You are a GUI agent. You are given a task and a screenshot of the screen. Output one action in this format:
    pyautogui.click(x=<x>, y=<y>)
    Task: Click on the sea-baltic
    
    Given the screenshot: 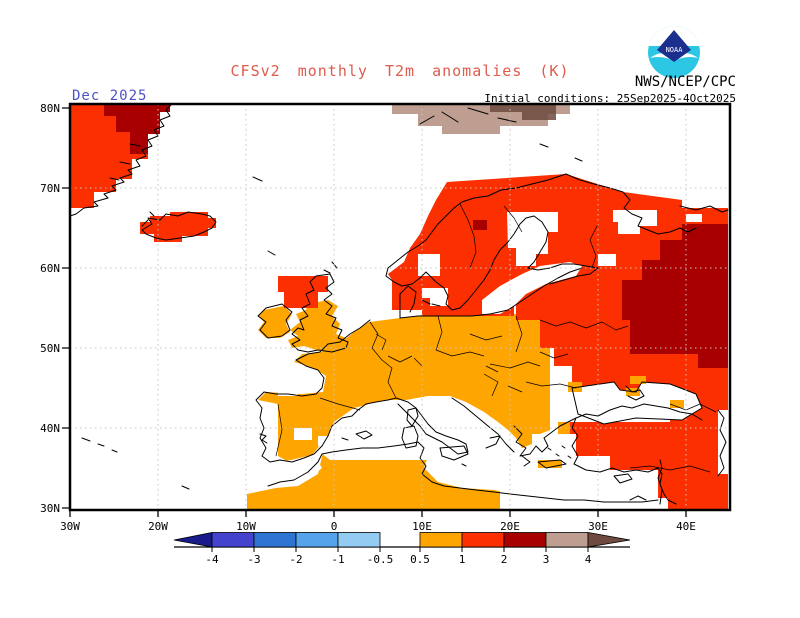 What is the action you would take?
    pyautogui.click(x=532, y=288)
    